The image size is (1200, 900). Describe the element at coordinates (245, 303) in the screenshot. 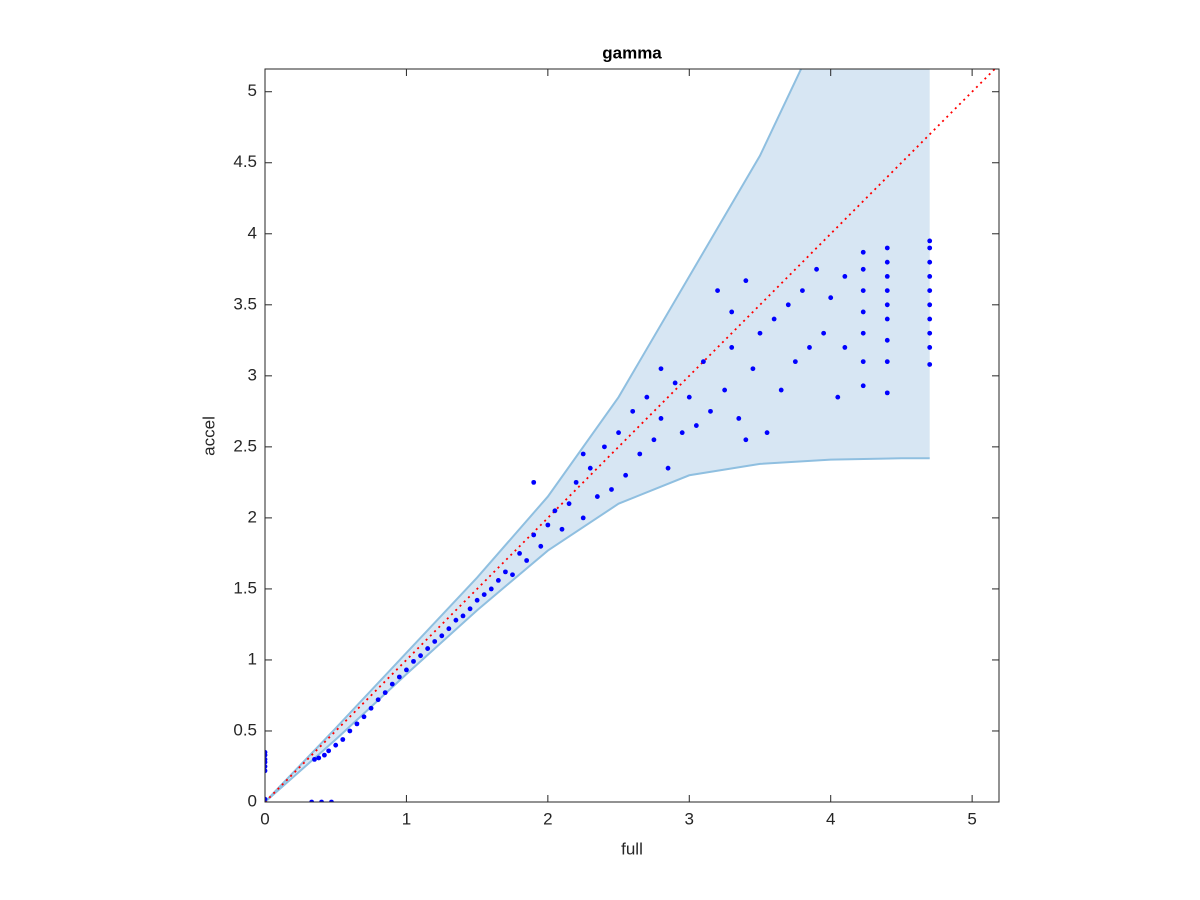

I see `y-tick-label: 3.5` at that location.